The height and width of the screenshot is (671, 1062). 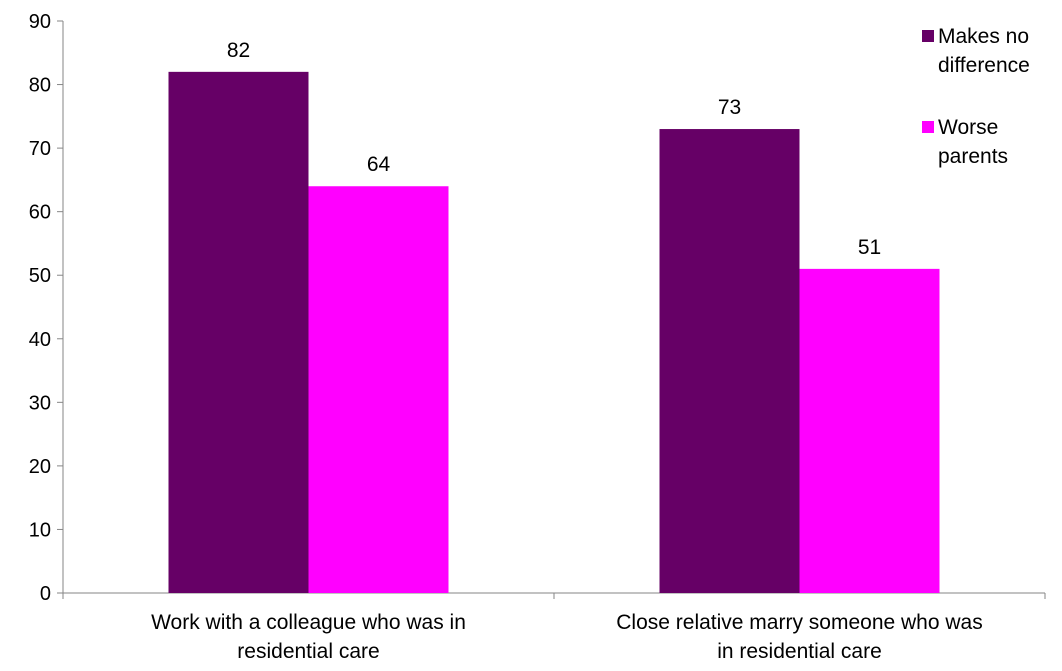 What do you see at coordinates (40, 530) in the screenshot?
I see `y-tick-label: 10` at bounding box center [40, 530].